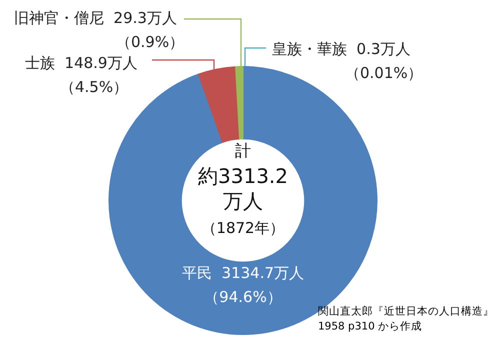  What do you see at coordinates (81, 63) in the screenshot?
I see `slice-label: 士族 148.9万人` at bounding box center [81, 63].